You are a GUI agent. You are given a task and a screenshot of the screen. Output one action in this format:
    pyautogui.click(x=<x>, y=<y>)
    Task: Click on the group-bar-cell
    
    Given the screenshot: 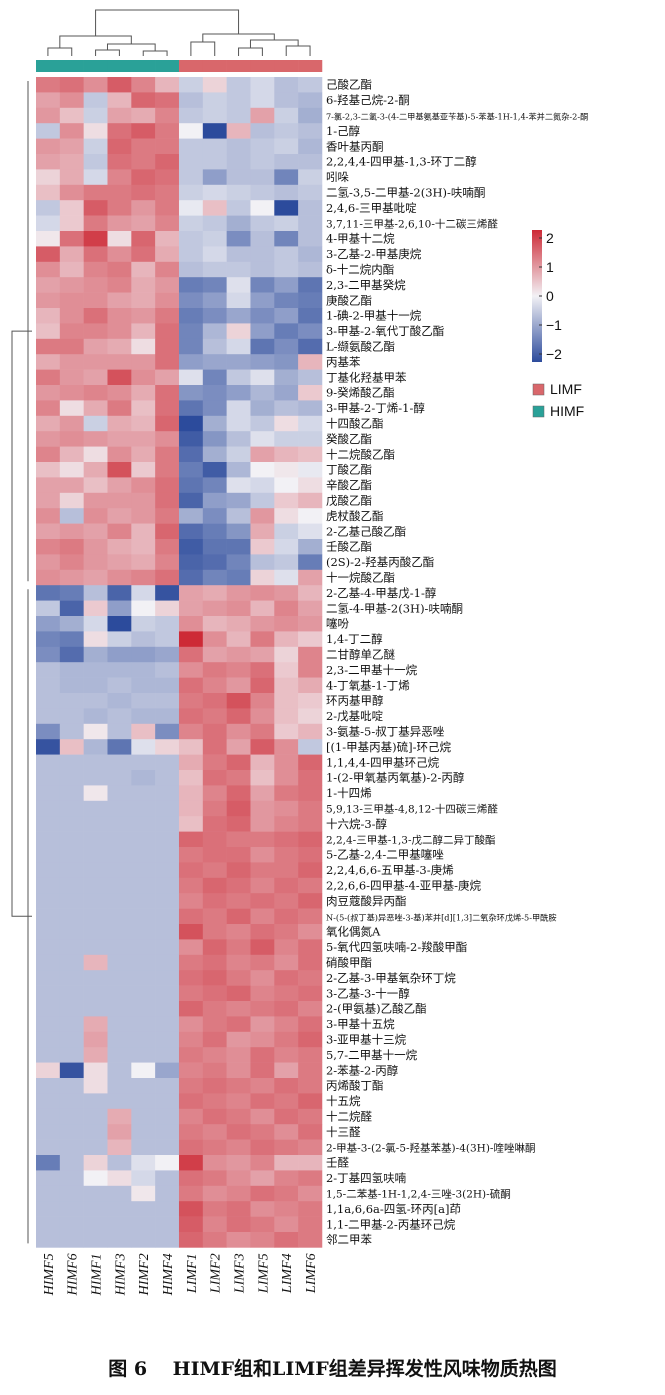 What is the action you would take?
    pyautogui.click(x=191, y=66)
    